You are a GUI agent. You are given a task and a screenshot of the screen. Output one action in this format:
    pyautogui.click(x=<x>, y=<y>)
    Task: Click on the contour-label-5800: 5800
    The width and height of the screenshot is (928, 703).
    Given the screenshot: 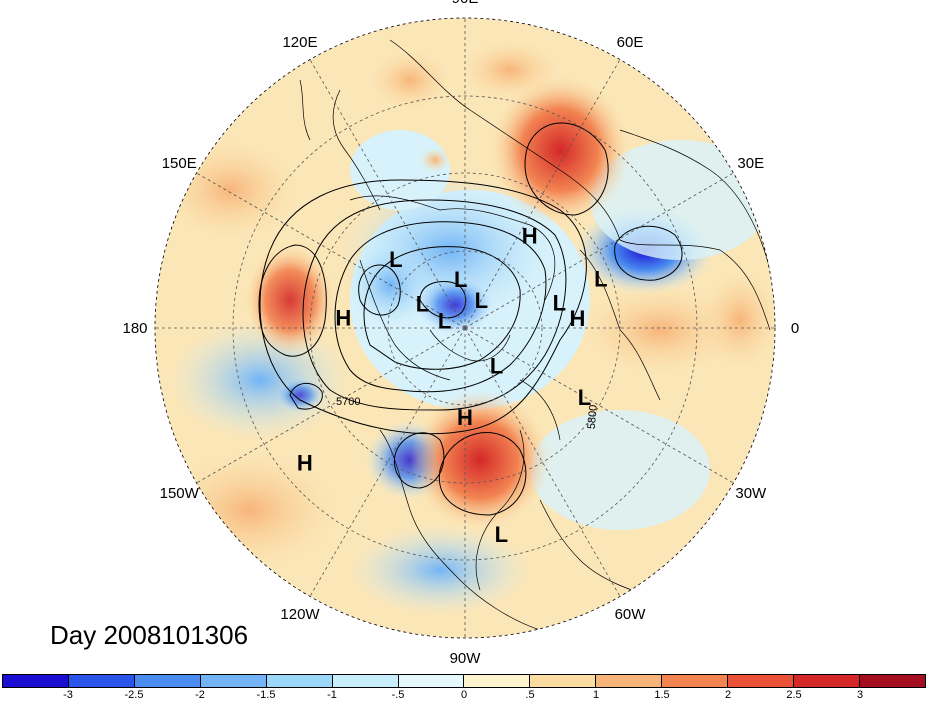 What is the action you would take?
    pyautogui.click(x=593, y=416)
    